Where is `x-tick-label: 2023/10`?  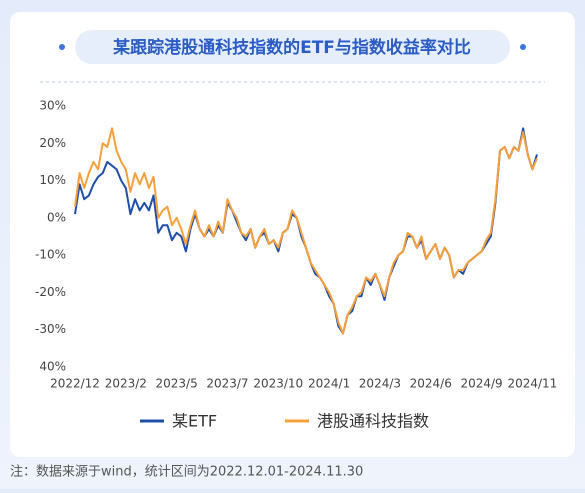
x-tick-label: 2023/10 is located at coordinates (278, 384).